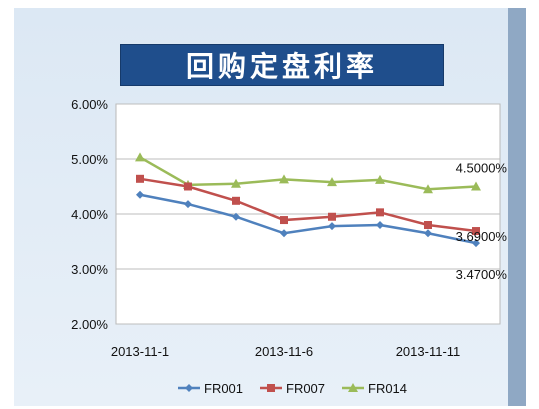  I want to click on x-axis: 2013-11-1 2013-11-6 2013-11-11, so click(285, 351).